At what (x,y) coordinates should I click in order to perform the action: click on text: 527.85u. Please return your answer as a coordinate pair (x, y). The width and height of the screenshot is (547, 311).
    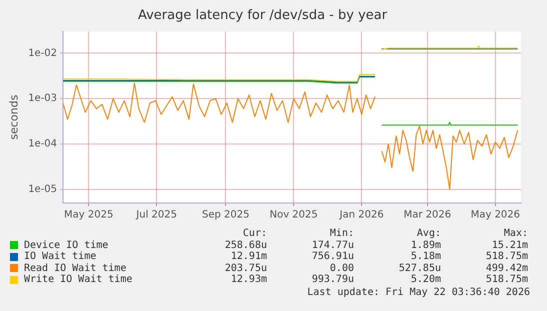
    Looking at the image, I should click on (419, 268).